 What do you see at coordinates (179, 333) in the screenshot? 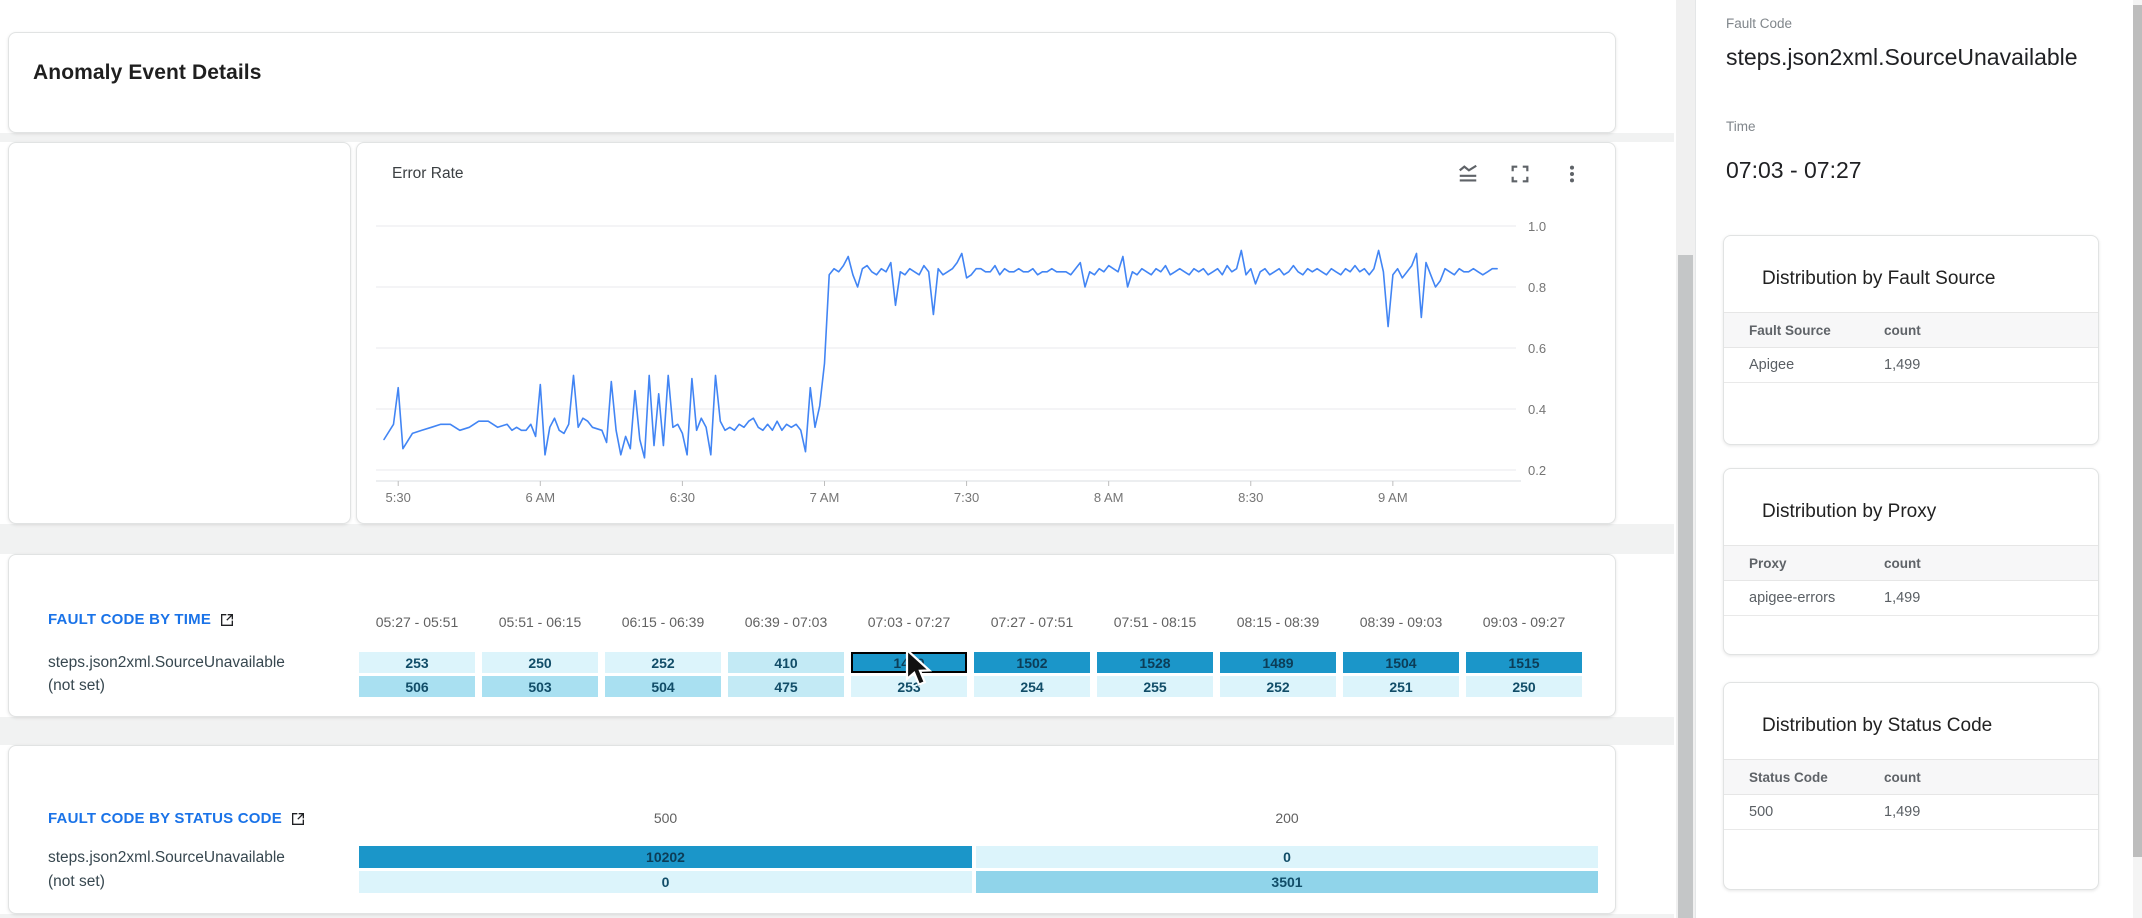
I see `empty-panel-card` at bounding box center [179, 333].